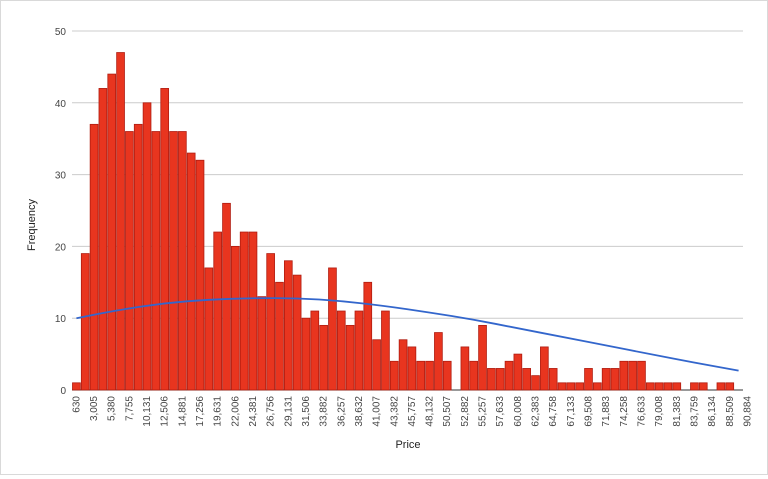 This screenshot has width=768, height=479. Describe the element at coordinates (606, 411) in the screenshot. I see `x-tick-label: 71,883` at that location.